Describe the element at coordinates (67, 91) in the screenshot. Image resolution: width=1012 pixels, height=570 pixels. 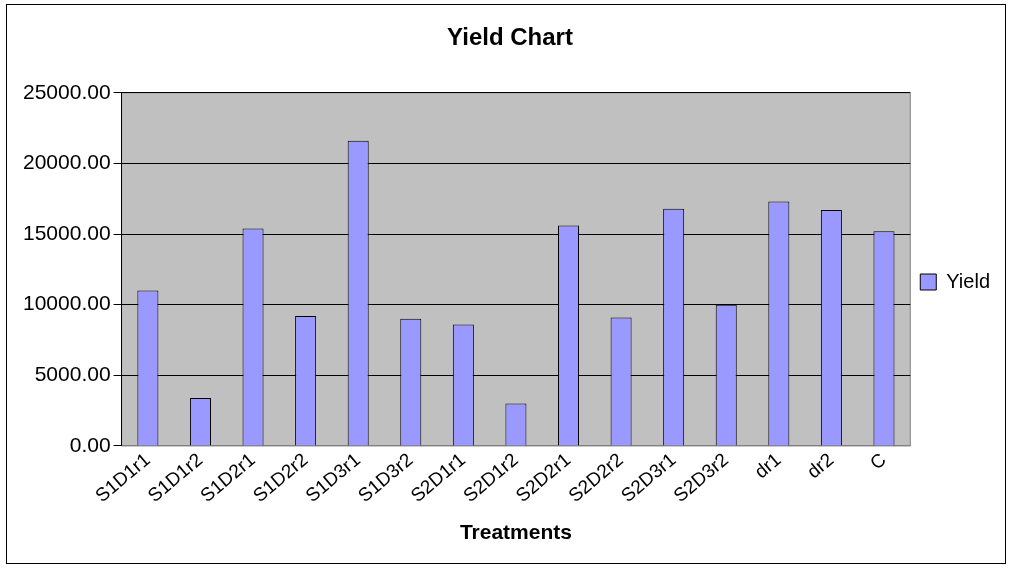
I see `y-tick-label: 25000.00` at that location.